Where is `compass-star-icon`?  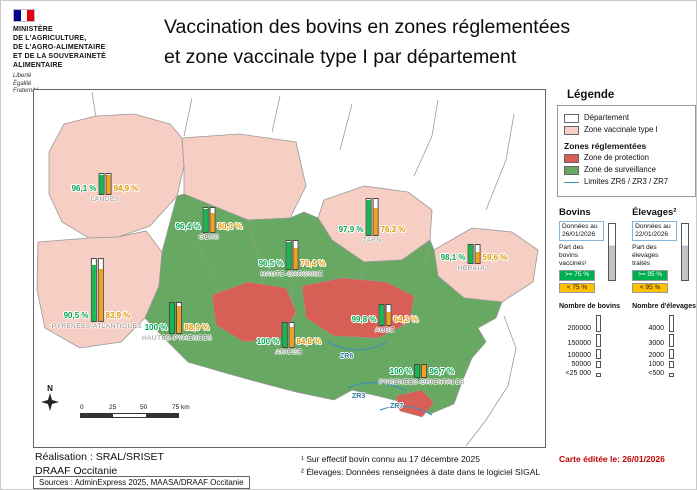
compass-star-icon is located at coordinates (50, 402).